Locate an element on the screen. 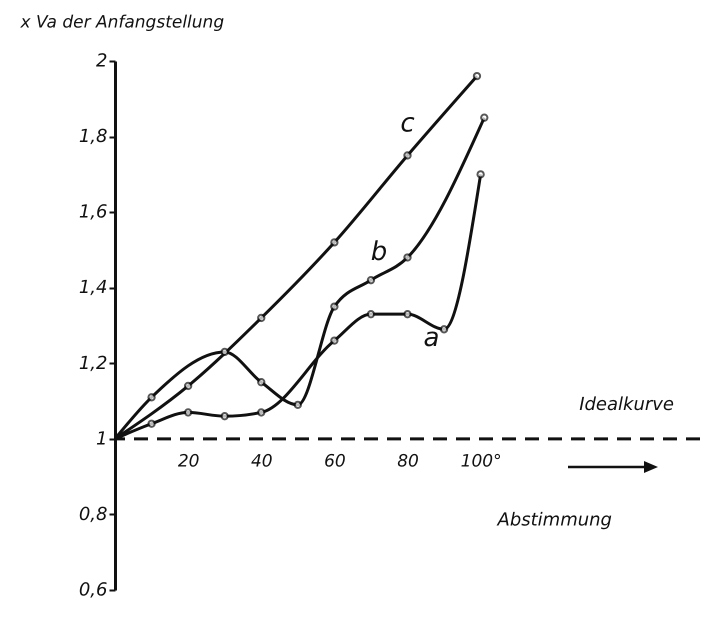  y-tick-label: 1,8 is located at coordinates (93, 137).